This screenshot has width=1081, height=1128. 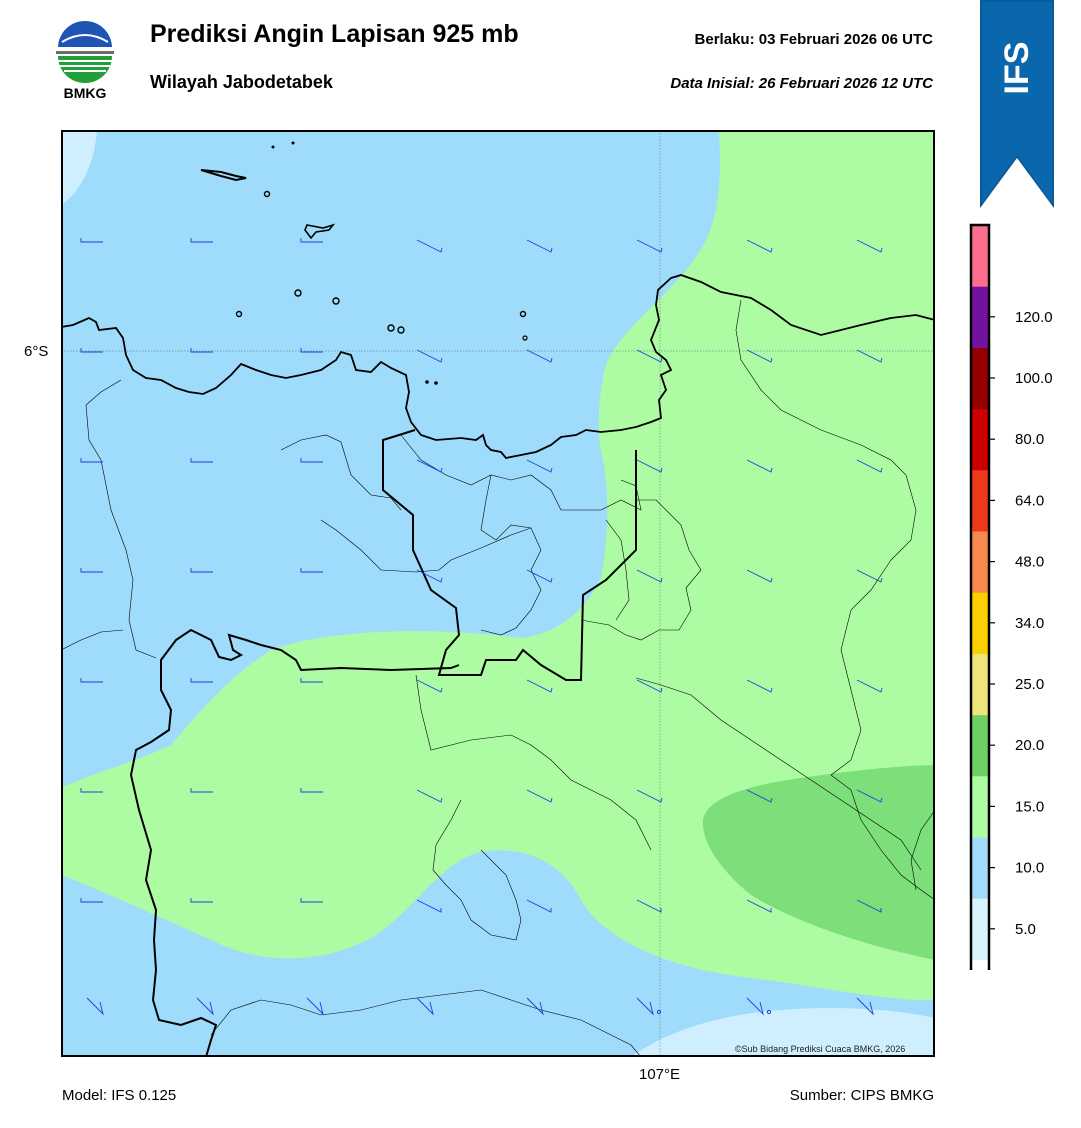 I want to click on colorbar-tick-label: 15.0, so click(x=1029, y=806).